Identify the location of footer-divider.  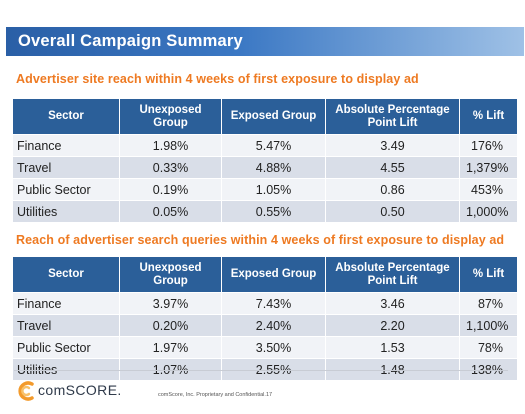
(261, 370).